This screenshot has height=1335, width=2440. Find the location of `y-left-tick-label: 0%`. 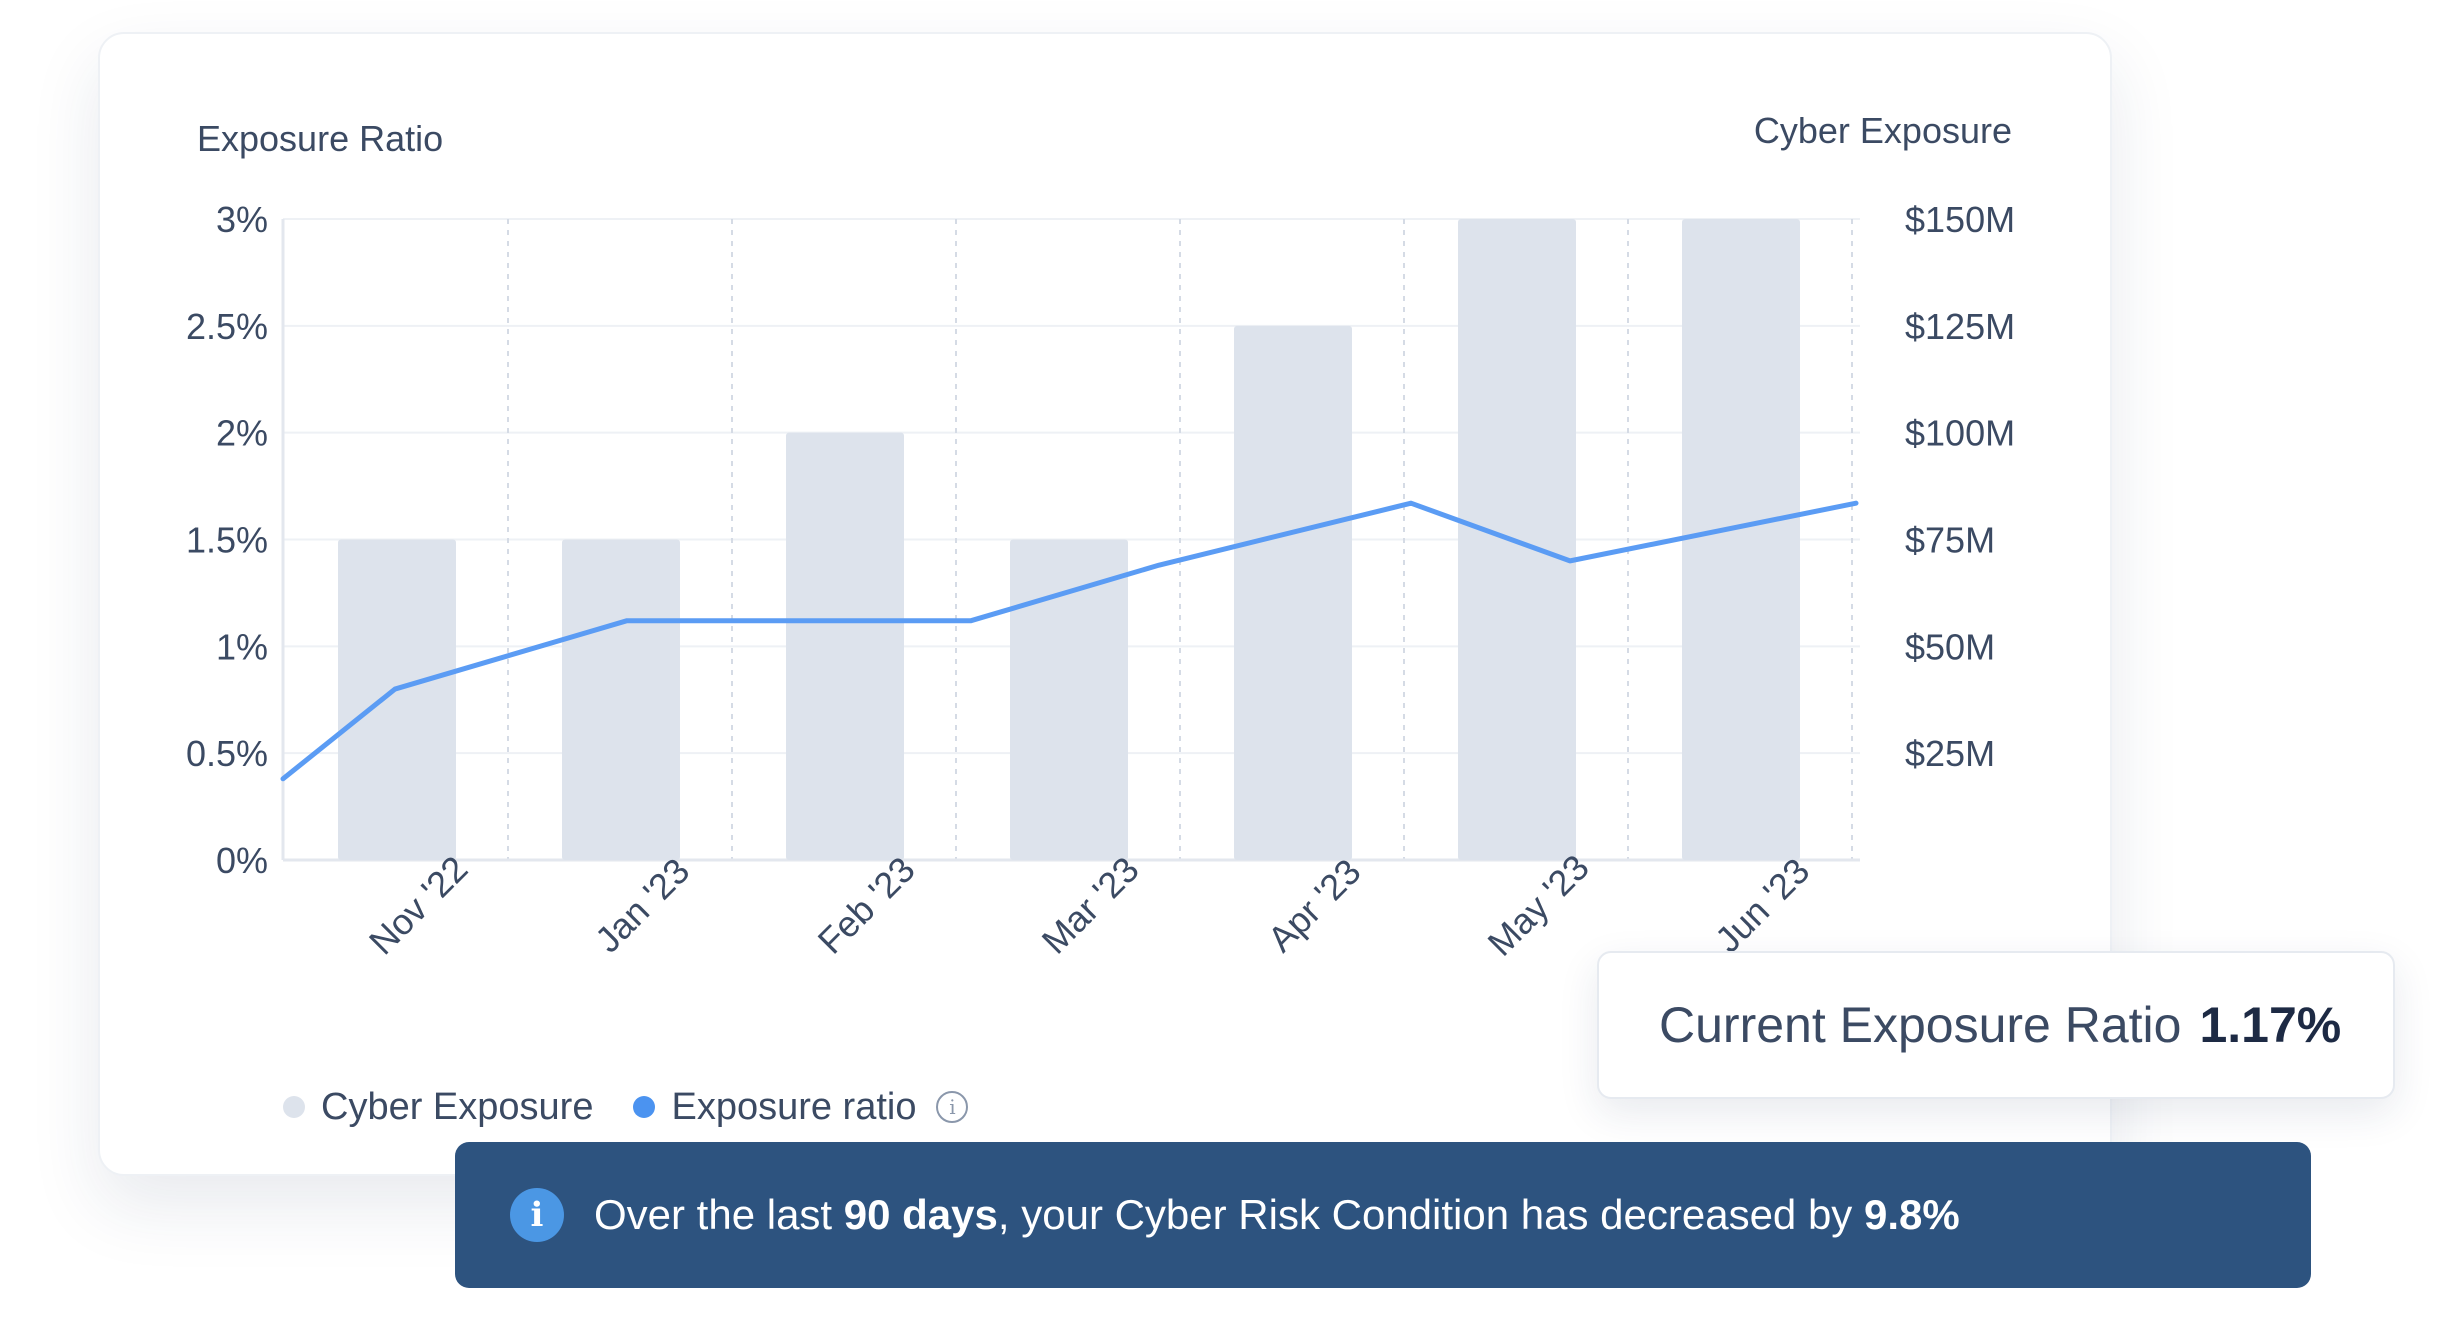

y-left-tick-label: 0% is located at coordinates (242, 860).